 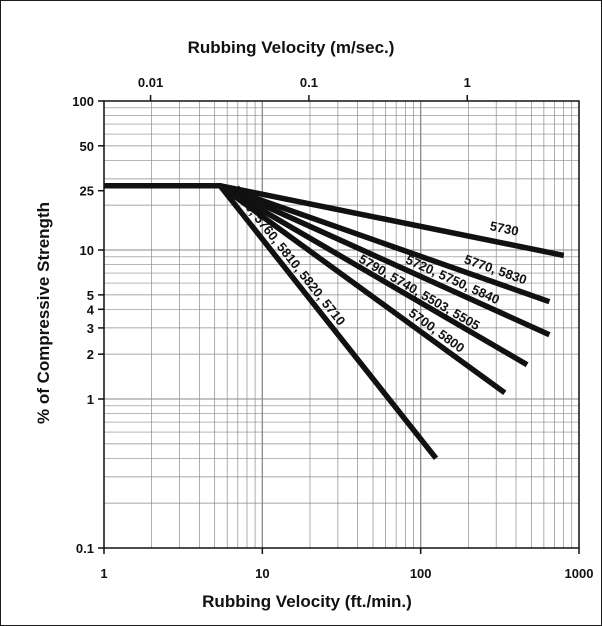 What do you see at coordinates (309, 82) in the screenshot?
I see `x-top-tick-label: 0.1` at bounding box center [309, 82].